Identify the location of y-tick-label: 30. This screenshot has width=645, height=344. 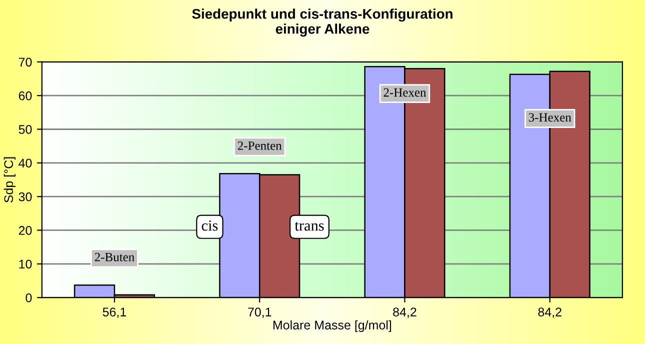
(25, 197).